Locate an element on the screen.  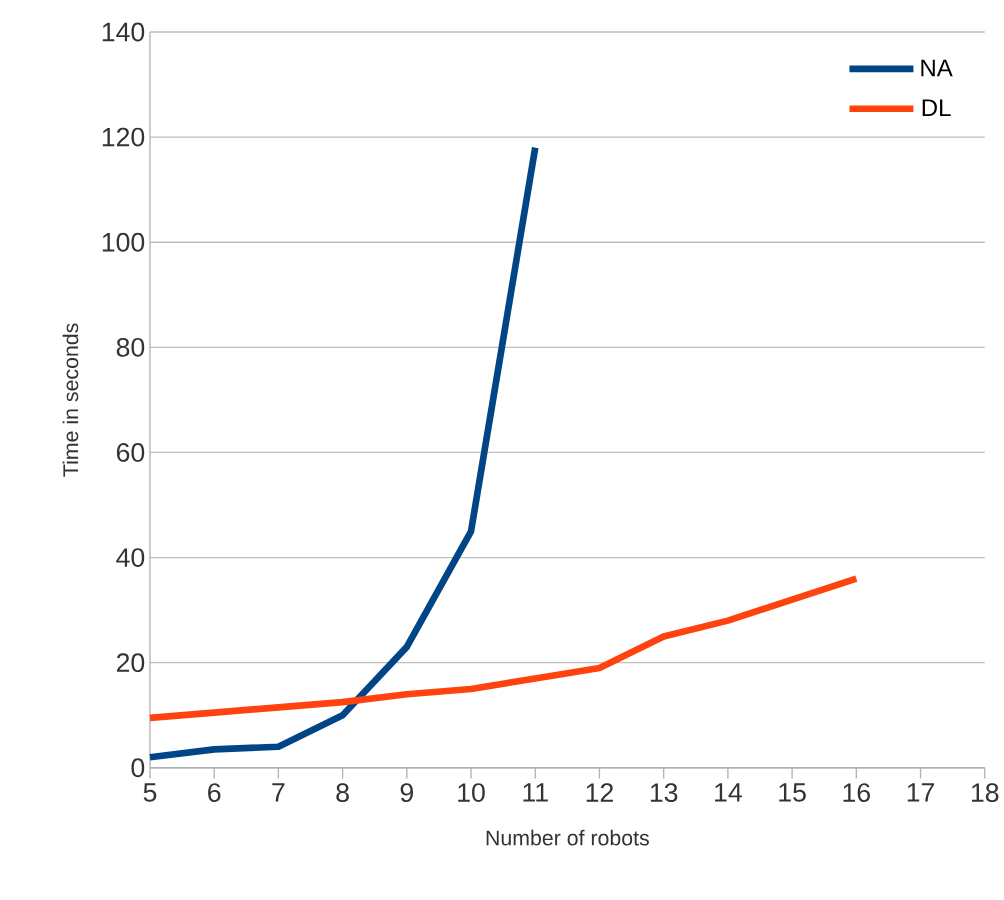
x-tick-label: 11 is located at coordinates (535, 792).